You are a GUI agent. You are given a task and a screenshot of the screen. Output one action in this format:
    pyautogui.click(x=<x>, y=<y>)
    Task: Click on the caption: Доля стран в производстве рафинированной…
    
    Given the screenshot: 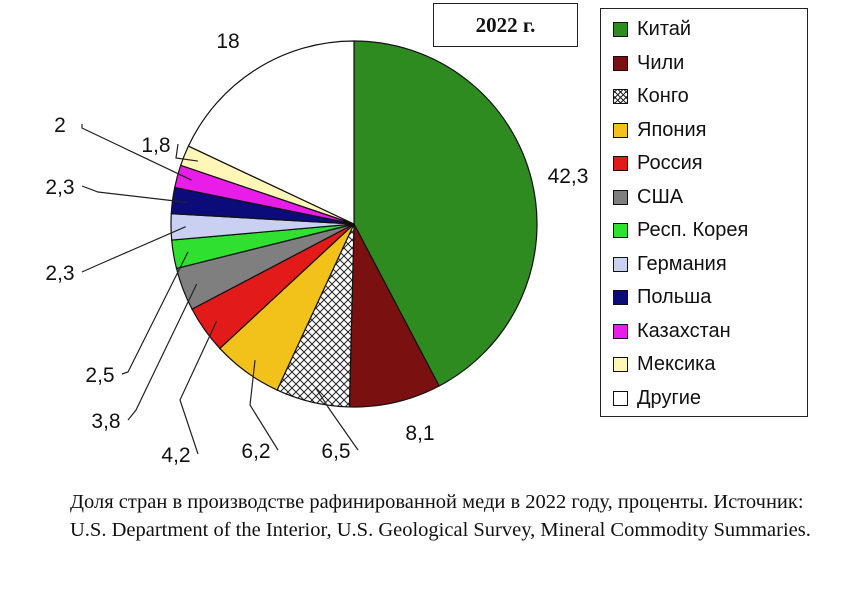 What is the action you would take?
    pyautogui.click(x=440, y=516)
    